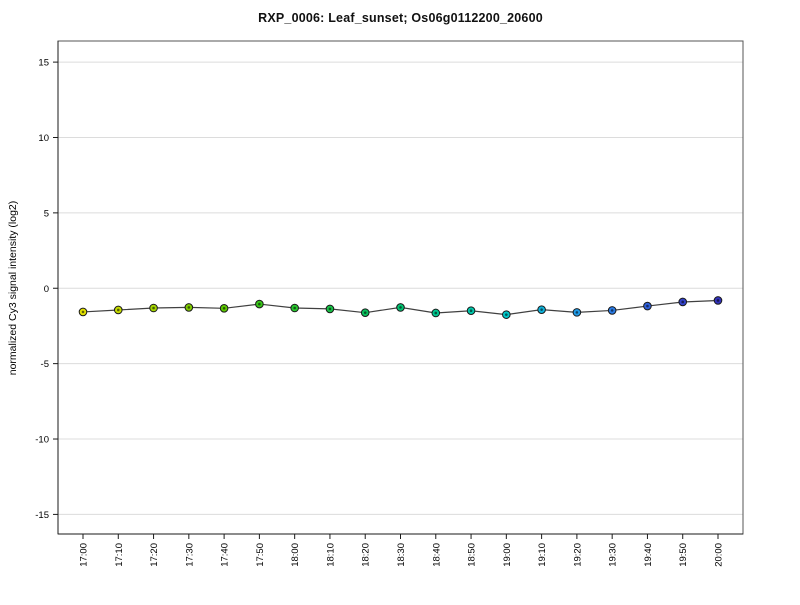 This screenshot has width=800, height=605. I want to click on y-tick-label: 5, so click(46, 213).